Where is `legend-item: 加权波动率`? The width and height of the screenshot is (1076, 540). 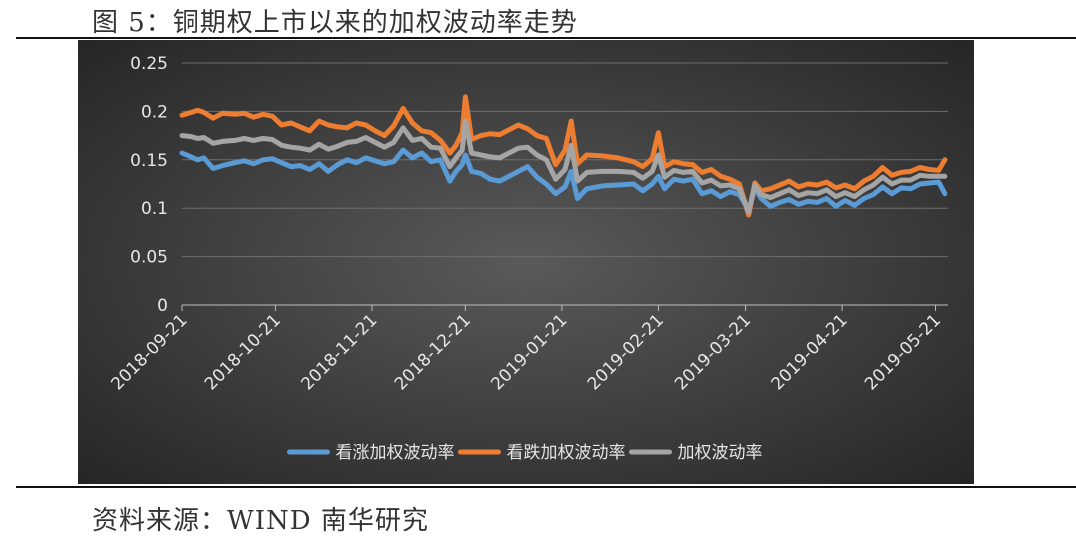
legend-item: 加权波动率 is located at coordinates (696, 453).